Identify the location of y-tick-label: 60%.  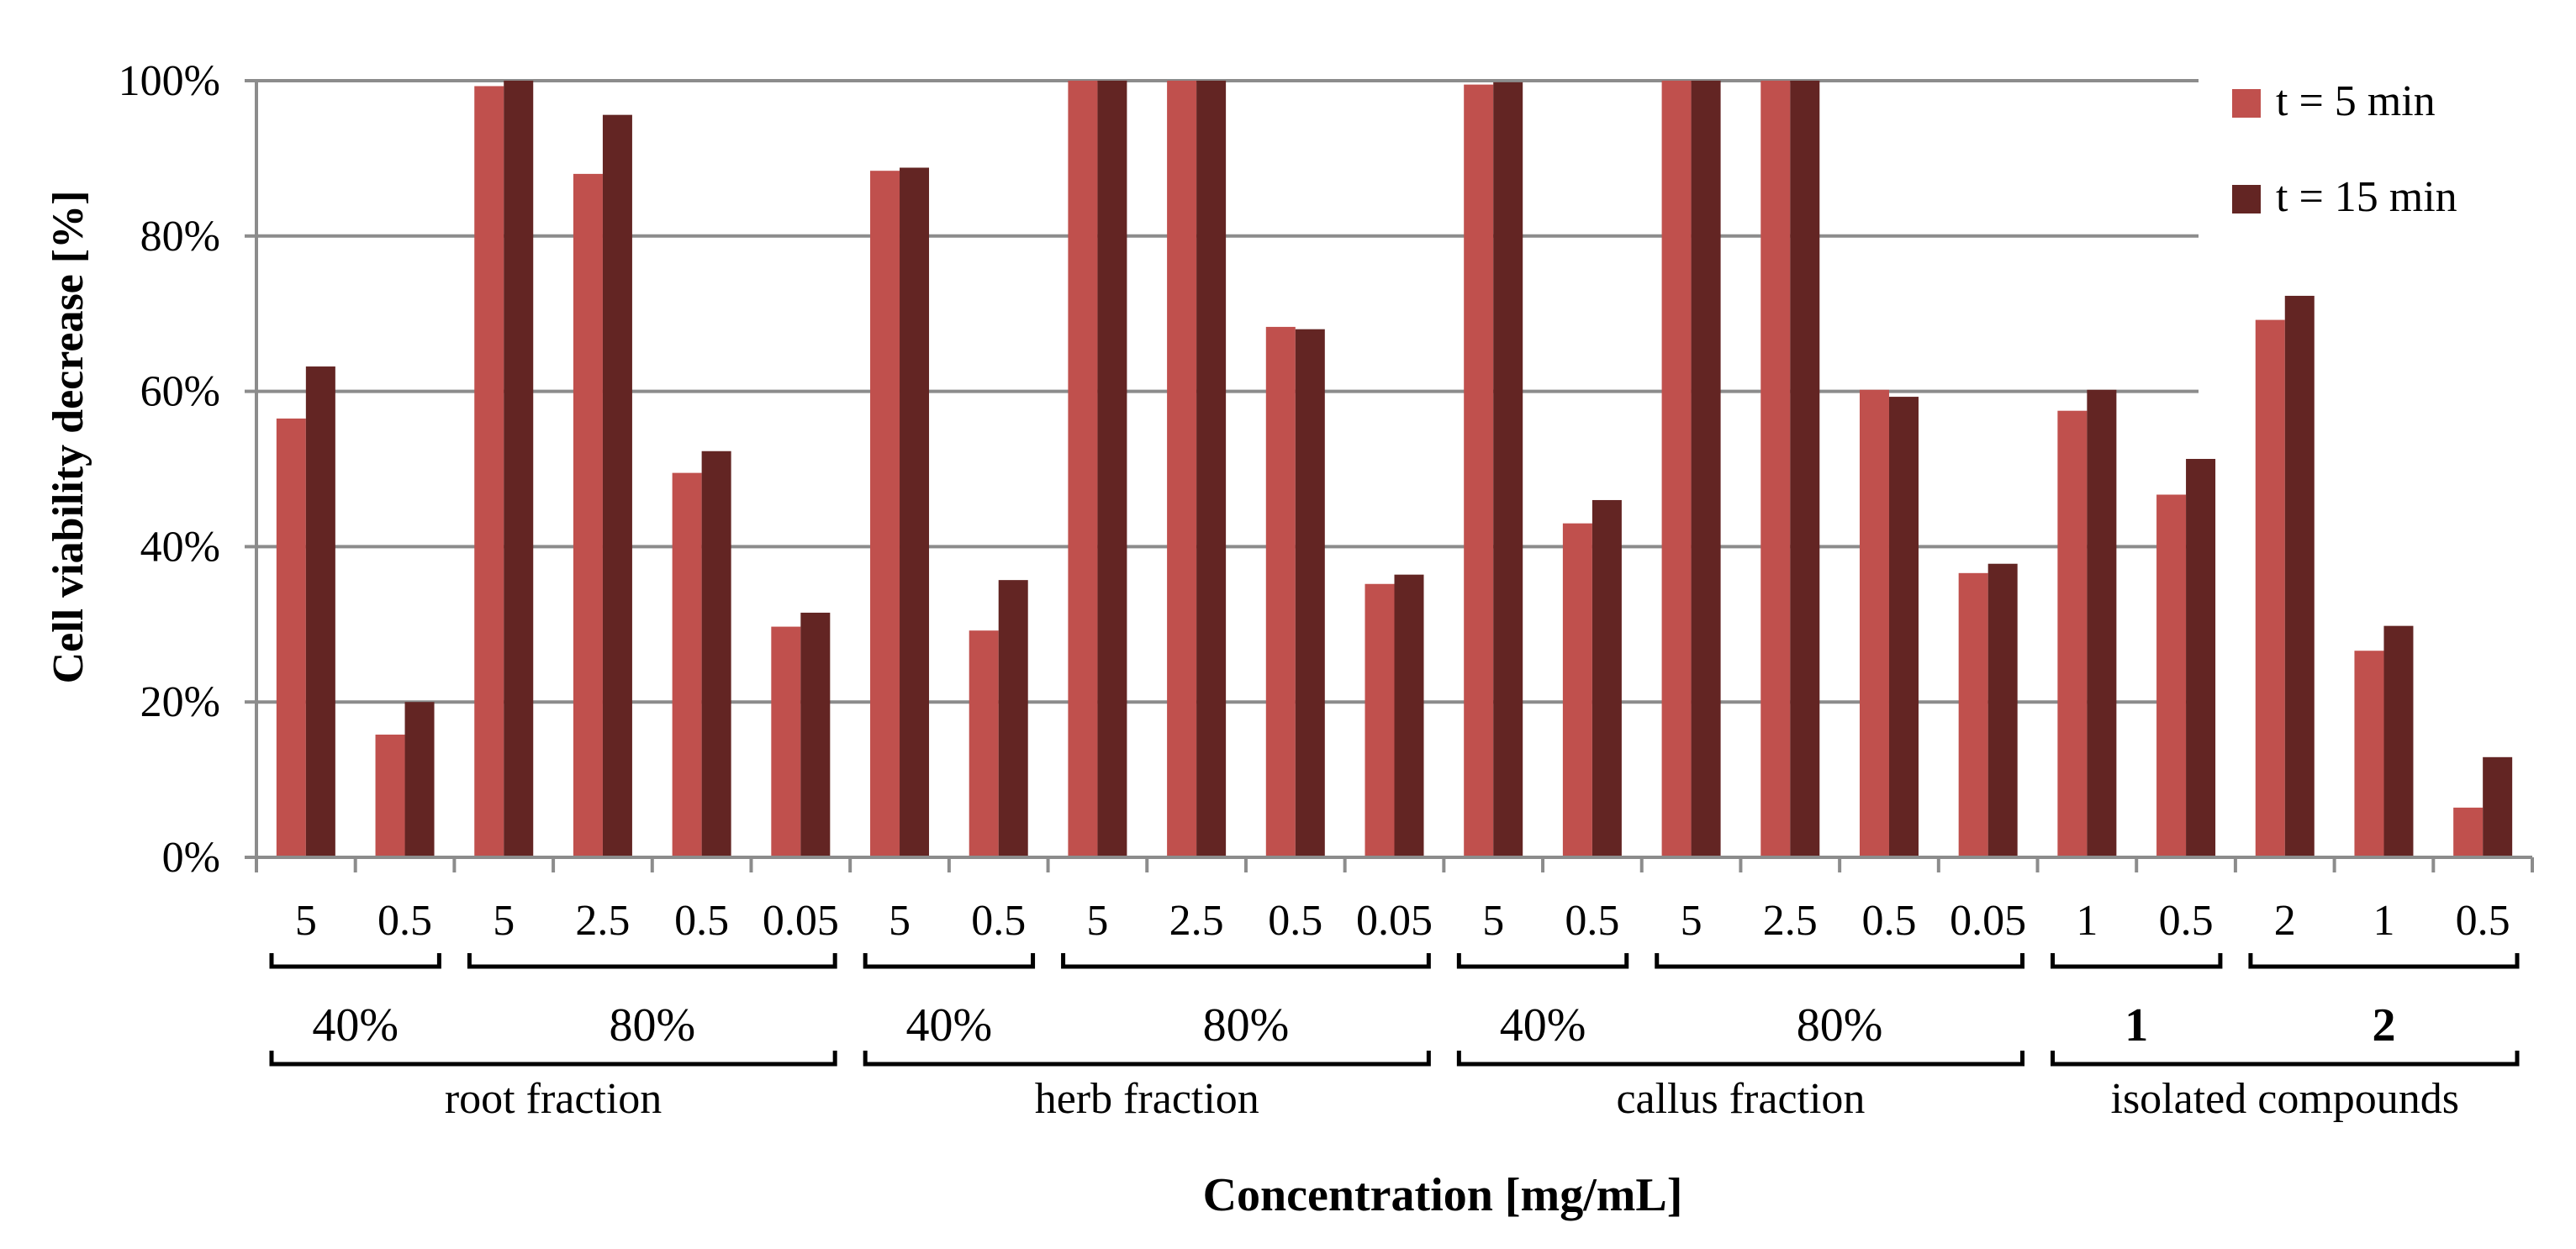
(180, 392).